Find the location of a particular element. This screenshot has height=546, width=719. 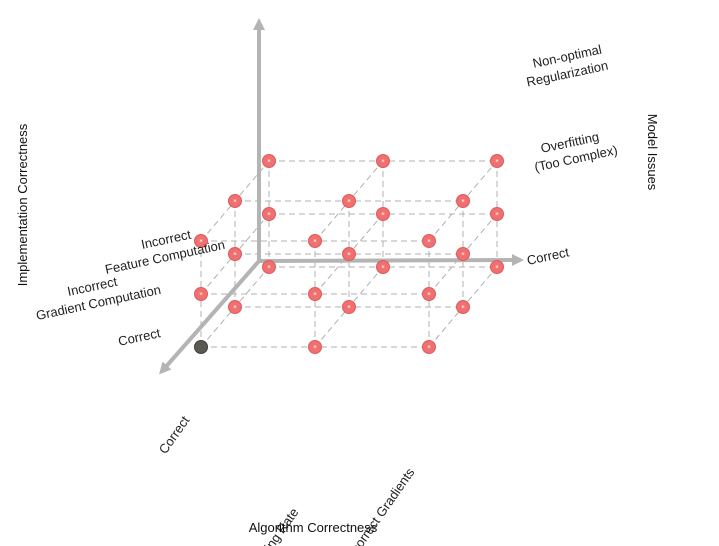

model-issues-axis is located at coordinates (210, 317).